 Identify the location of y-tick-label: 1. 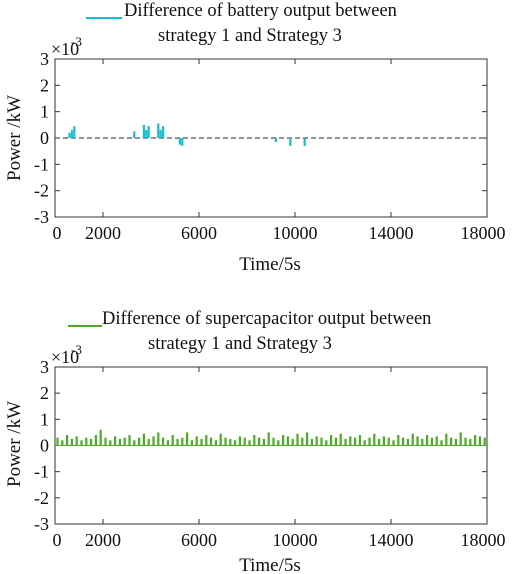
(44, 112).